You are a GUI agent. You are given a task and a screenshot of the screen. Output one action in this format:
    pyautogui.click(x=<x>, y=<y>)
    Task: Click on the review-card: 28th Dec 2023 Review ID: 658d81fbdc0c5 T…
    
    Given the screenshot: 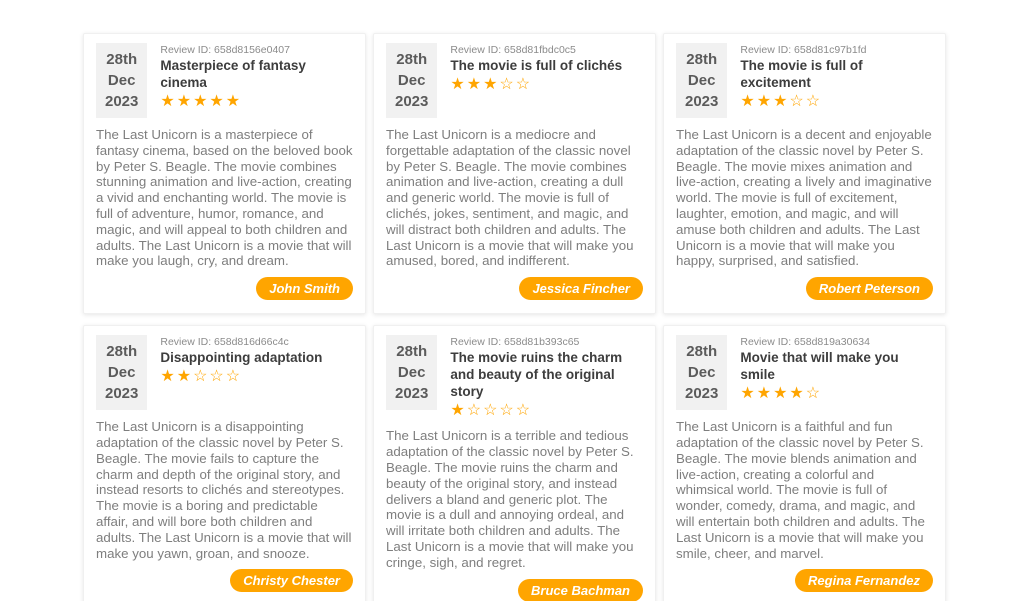 What is the action you would take?
    pyautogui.click(x=514, y=174)
    